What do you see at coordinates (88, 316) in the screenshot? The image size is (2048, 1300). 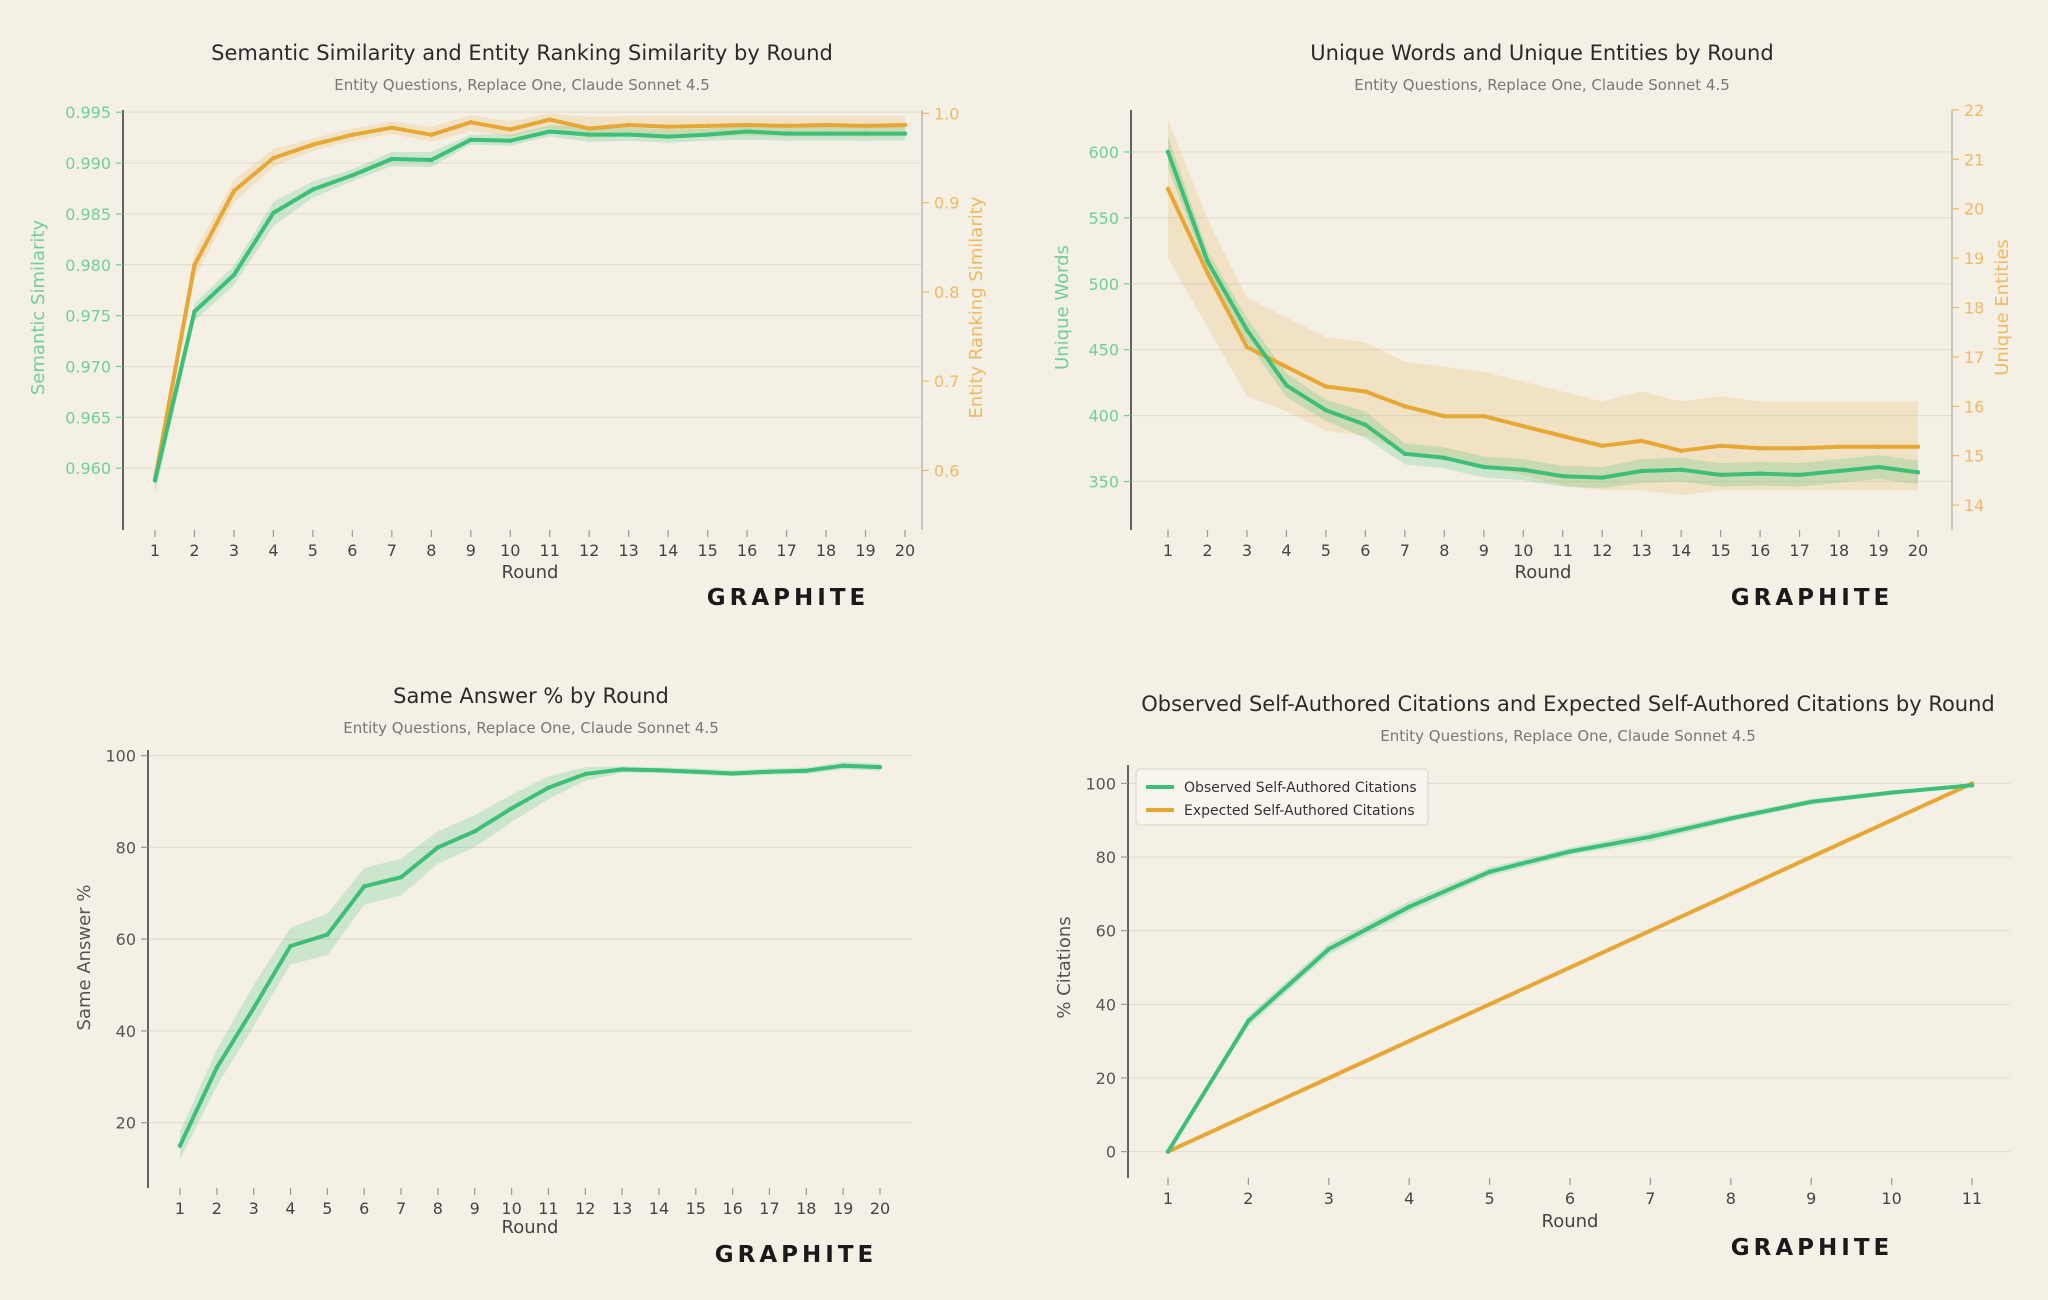 I see `y-tick-label: 0.975` at bounding box center [88, 316].